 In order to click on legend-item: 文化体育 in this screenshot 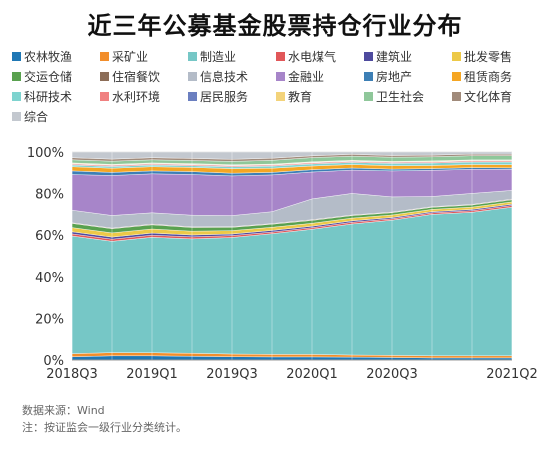, I will do `click(482, 96)`.